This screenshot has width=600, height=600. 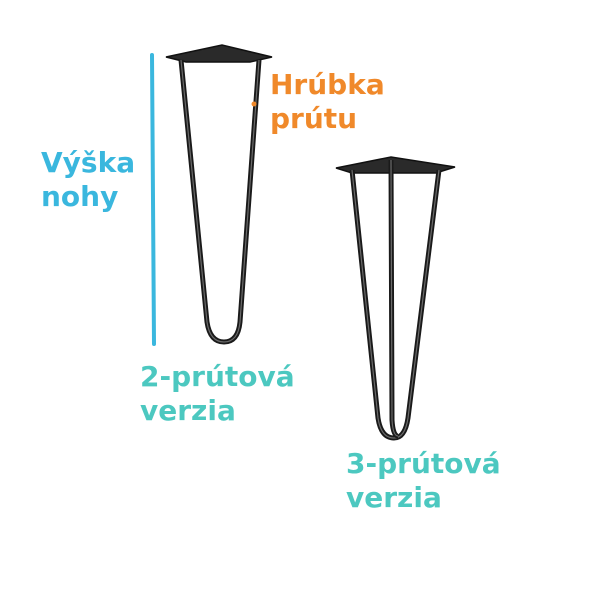 What do you see at coordinates (395, 165) in the screenshot?
I see `three-rod-mounting-plate` at bounding box center [395, 165].